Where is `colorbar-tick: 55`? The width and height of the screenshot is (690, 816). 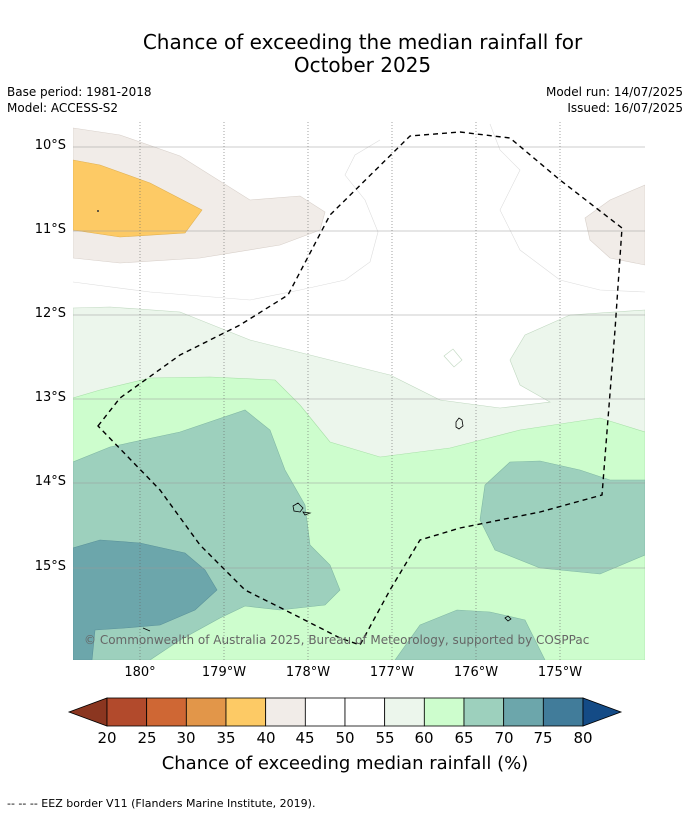
colorbar-tick: 55 is located at coordinates (385, 738).